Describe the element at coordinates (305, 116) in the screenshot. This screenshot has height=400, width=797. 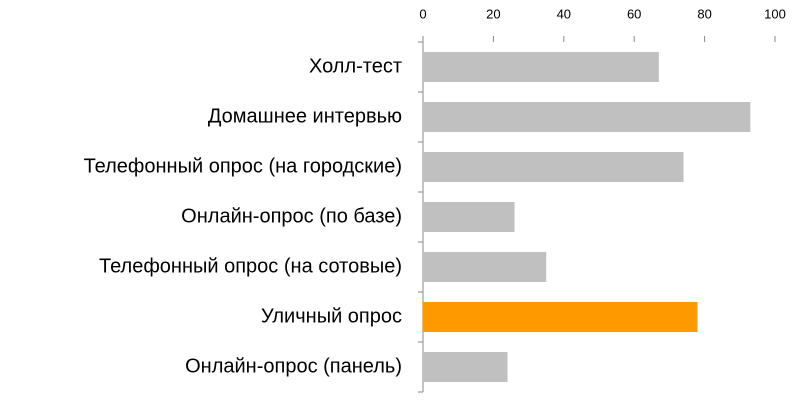
I see `category-label: Домашнее интервью` at that location.